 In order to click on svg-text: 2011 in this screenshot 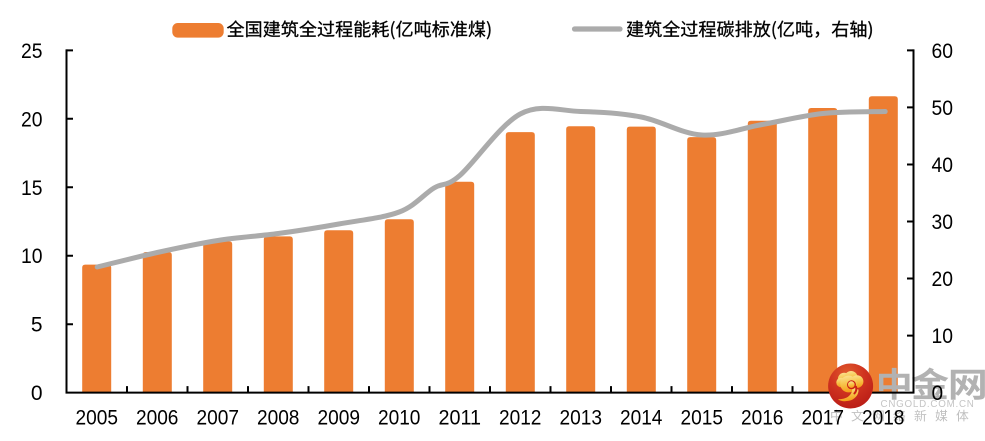, I will do `click(460, 418)`.